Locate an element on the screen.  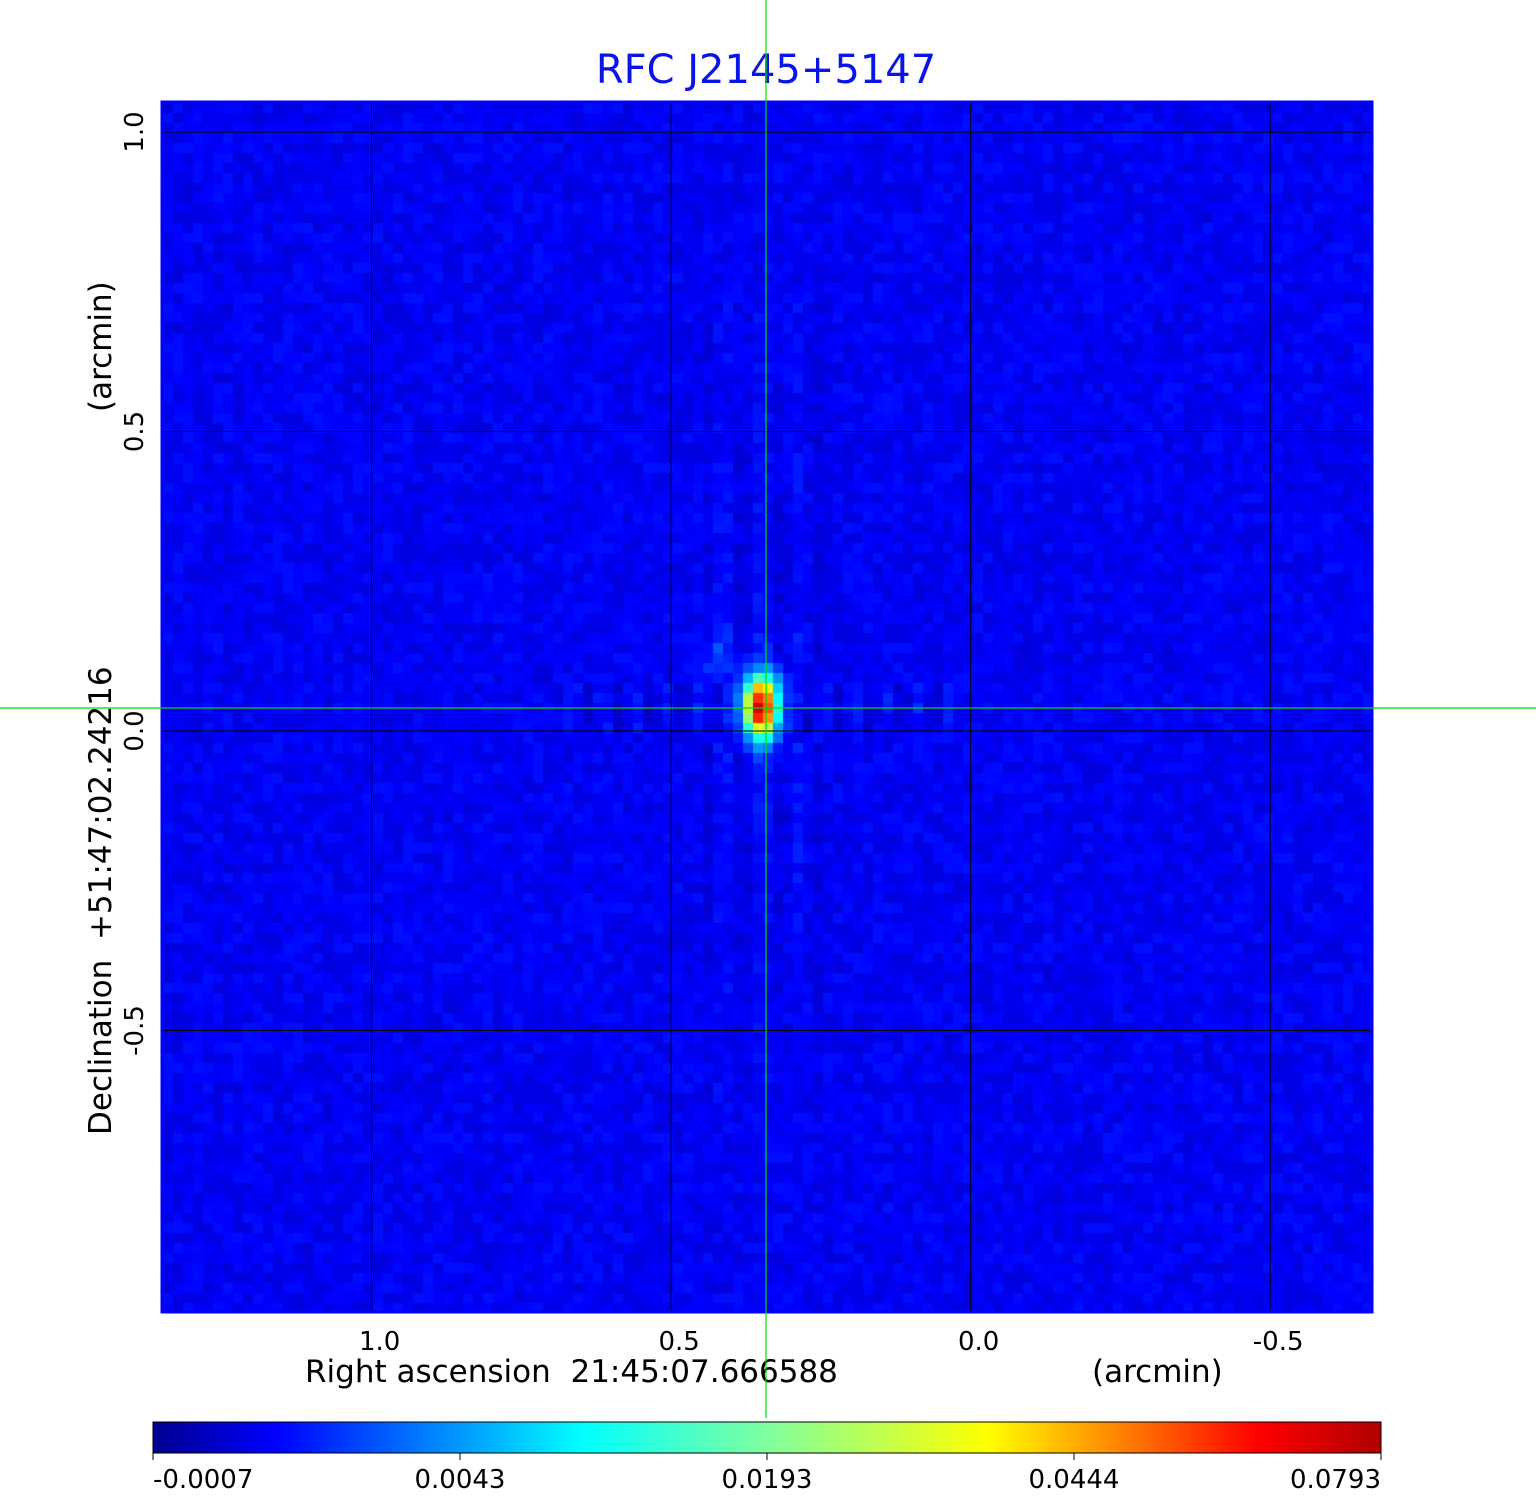
colorbar-tick-label: 0.0043 is located at coordinates (460, 1480).